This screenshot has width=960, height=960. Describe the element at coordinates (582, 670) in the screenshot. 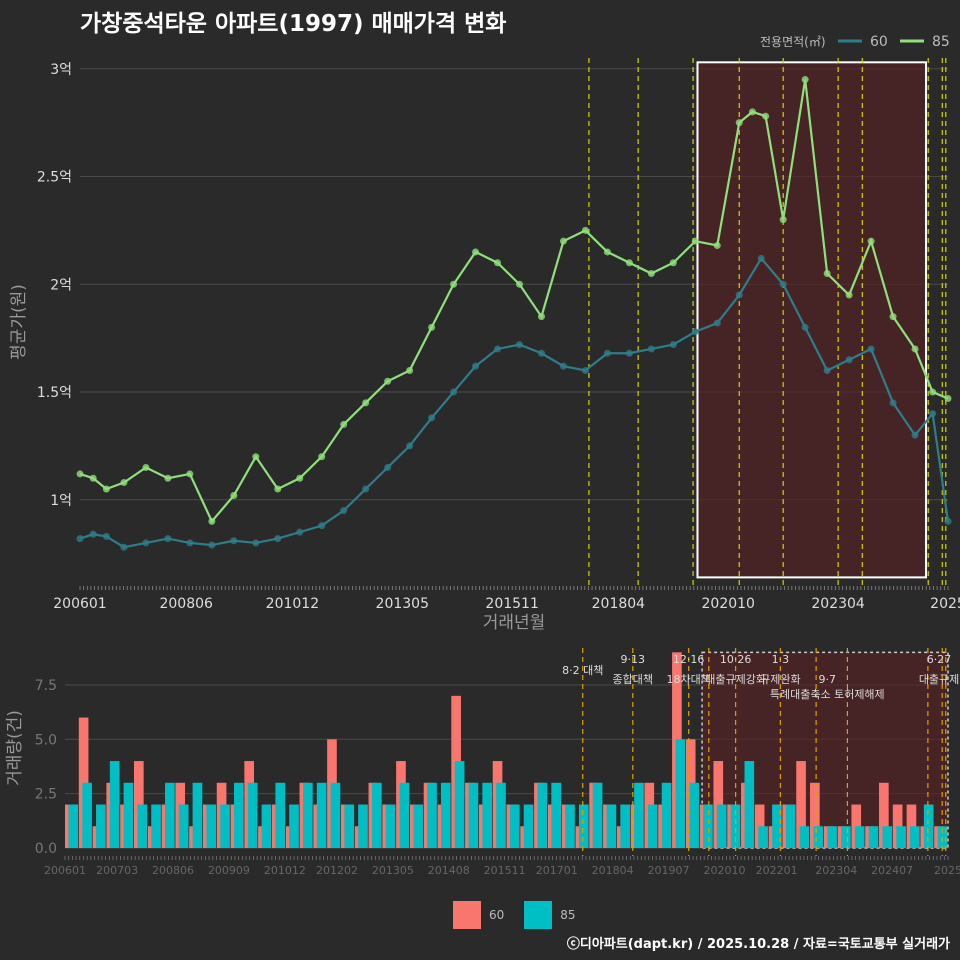

I see `policy-annotation: 8·2 대책` at that location.